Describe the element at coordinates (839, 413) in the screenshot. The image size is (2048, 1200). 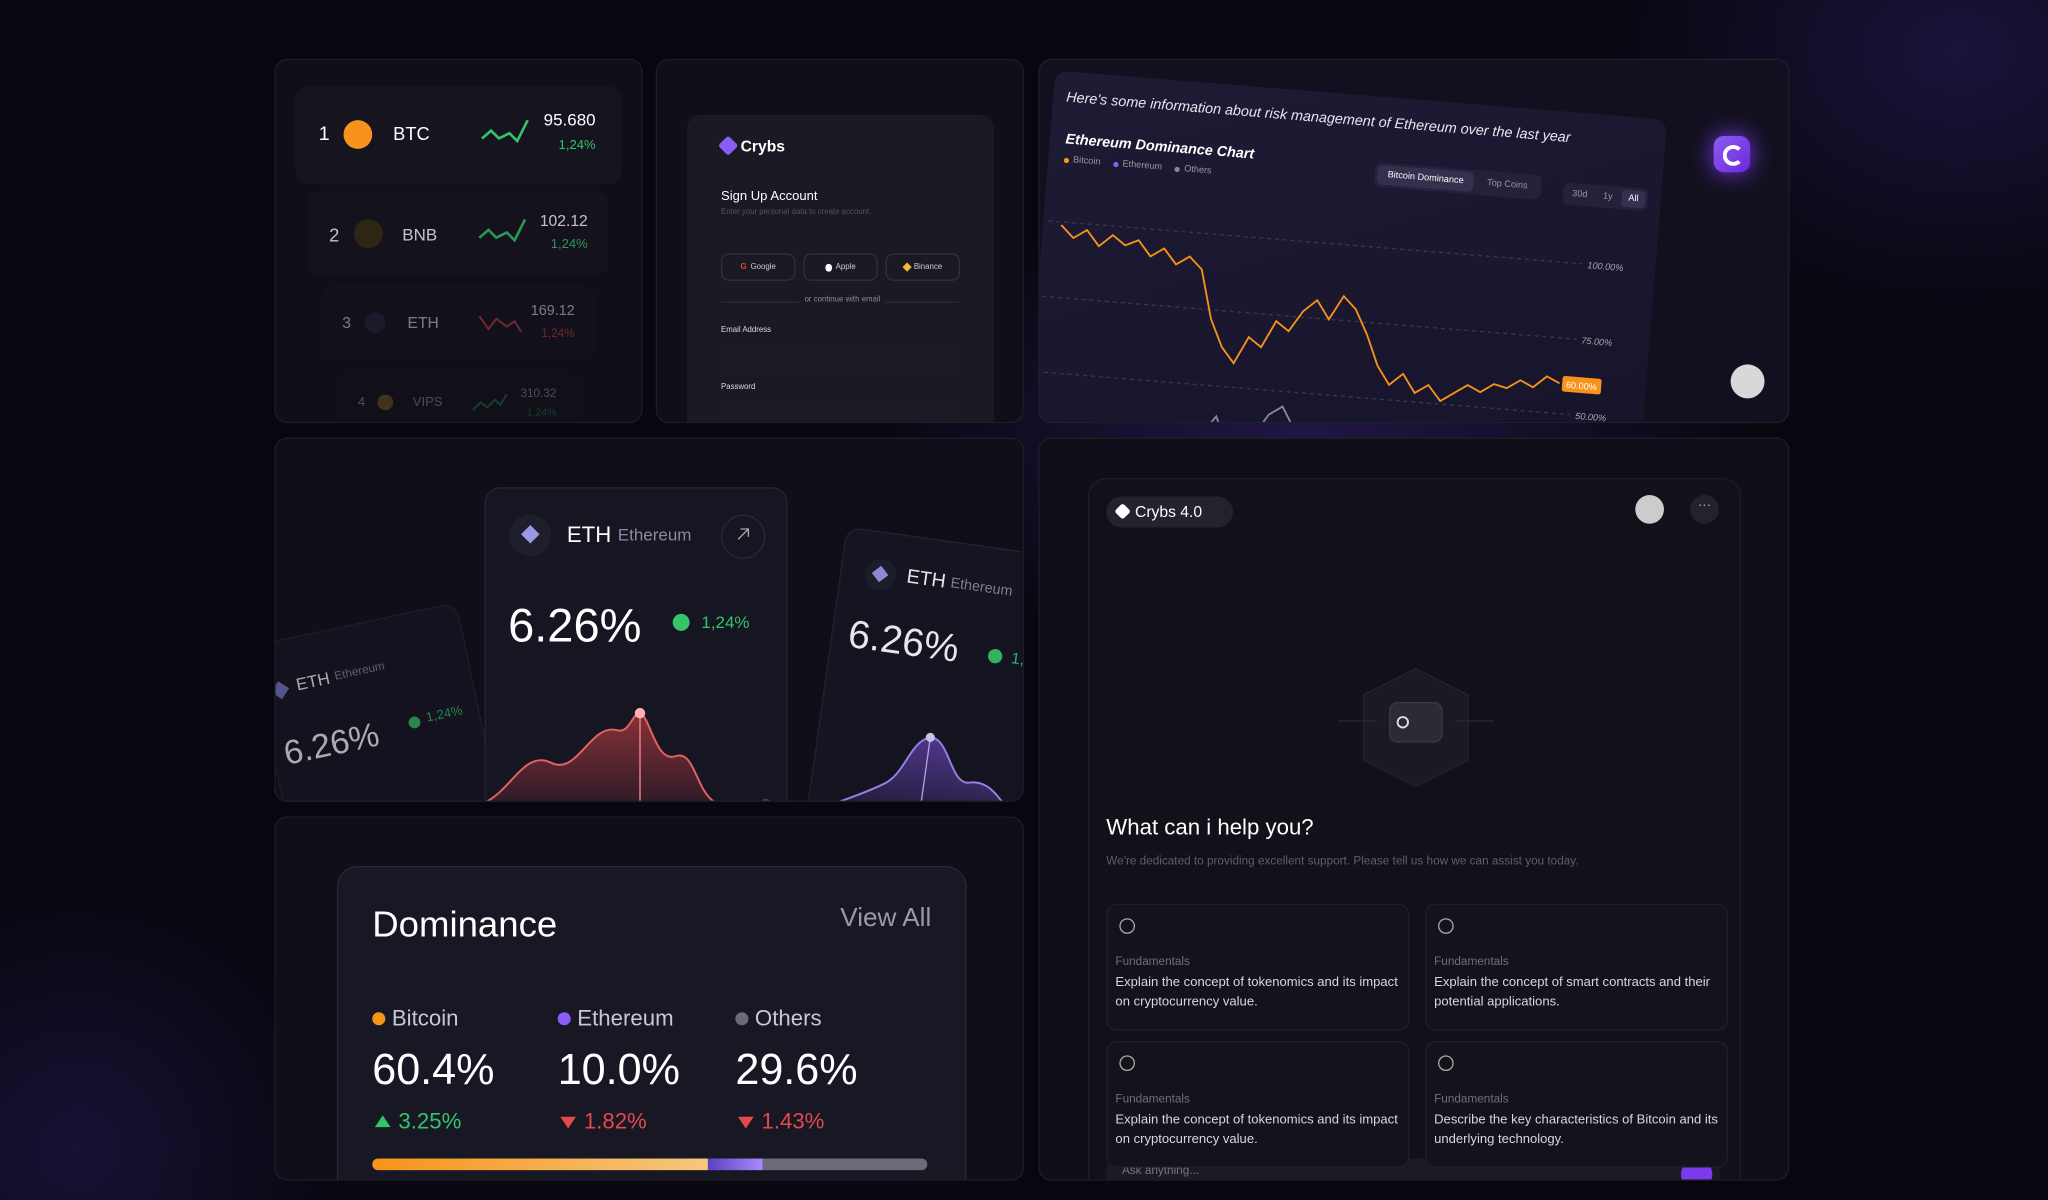
I see `password-input` at that location.